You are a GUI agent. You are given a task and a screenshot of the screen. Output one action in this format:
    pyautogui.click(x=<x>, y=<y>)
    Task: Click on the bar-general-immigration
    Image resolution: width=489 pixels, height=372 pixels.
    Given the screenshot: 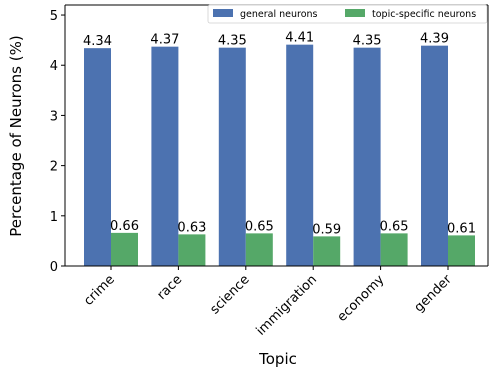 What is the action you would take?
    pyautogui.click(x=300, y=155)
    